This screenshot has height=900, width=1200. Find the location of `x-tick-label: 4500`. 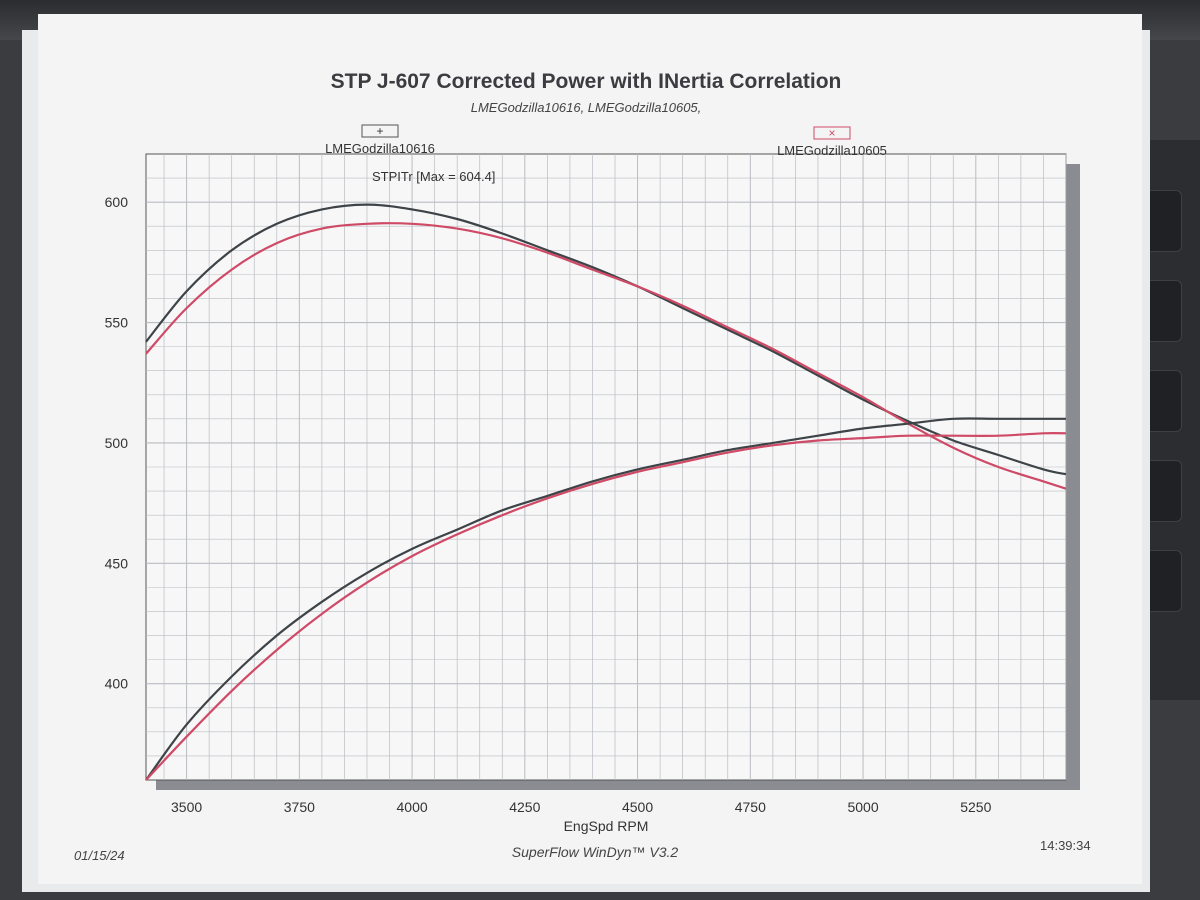

x-tick-label: 4500 is located at coordinates (637, 807).